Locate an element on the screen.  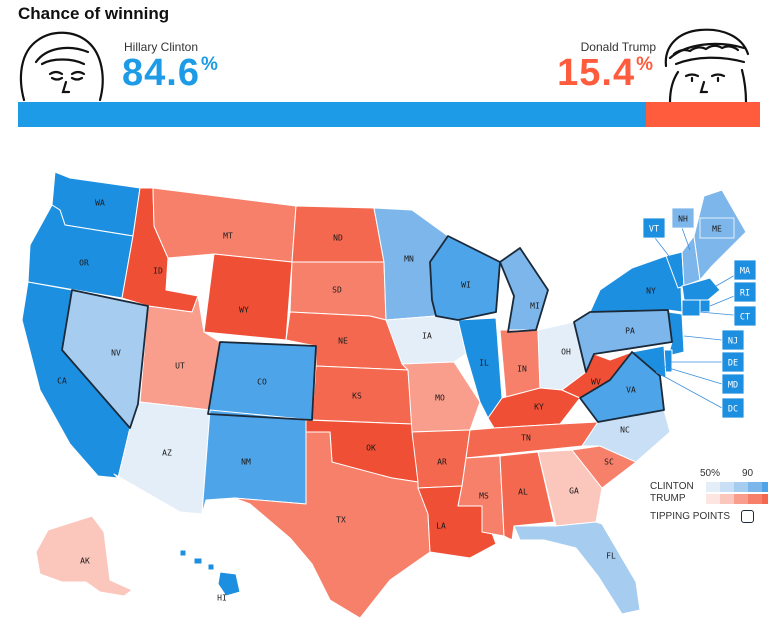
trump-percentage: 15.4% is located at coordinates (605, 73).